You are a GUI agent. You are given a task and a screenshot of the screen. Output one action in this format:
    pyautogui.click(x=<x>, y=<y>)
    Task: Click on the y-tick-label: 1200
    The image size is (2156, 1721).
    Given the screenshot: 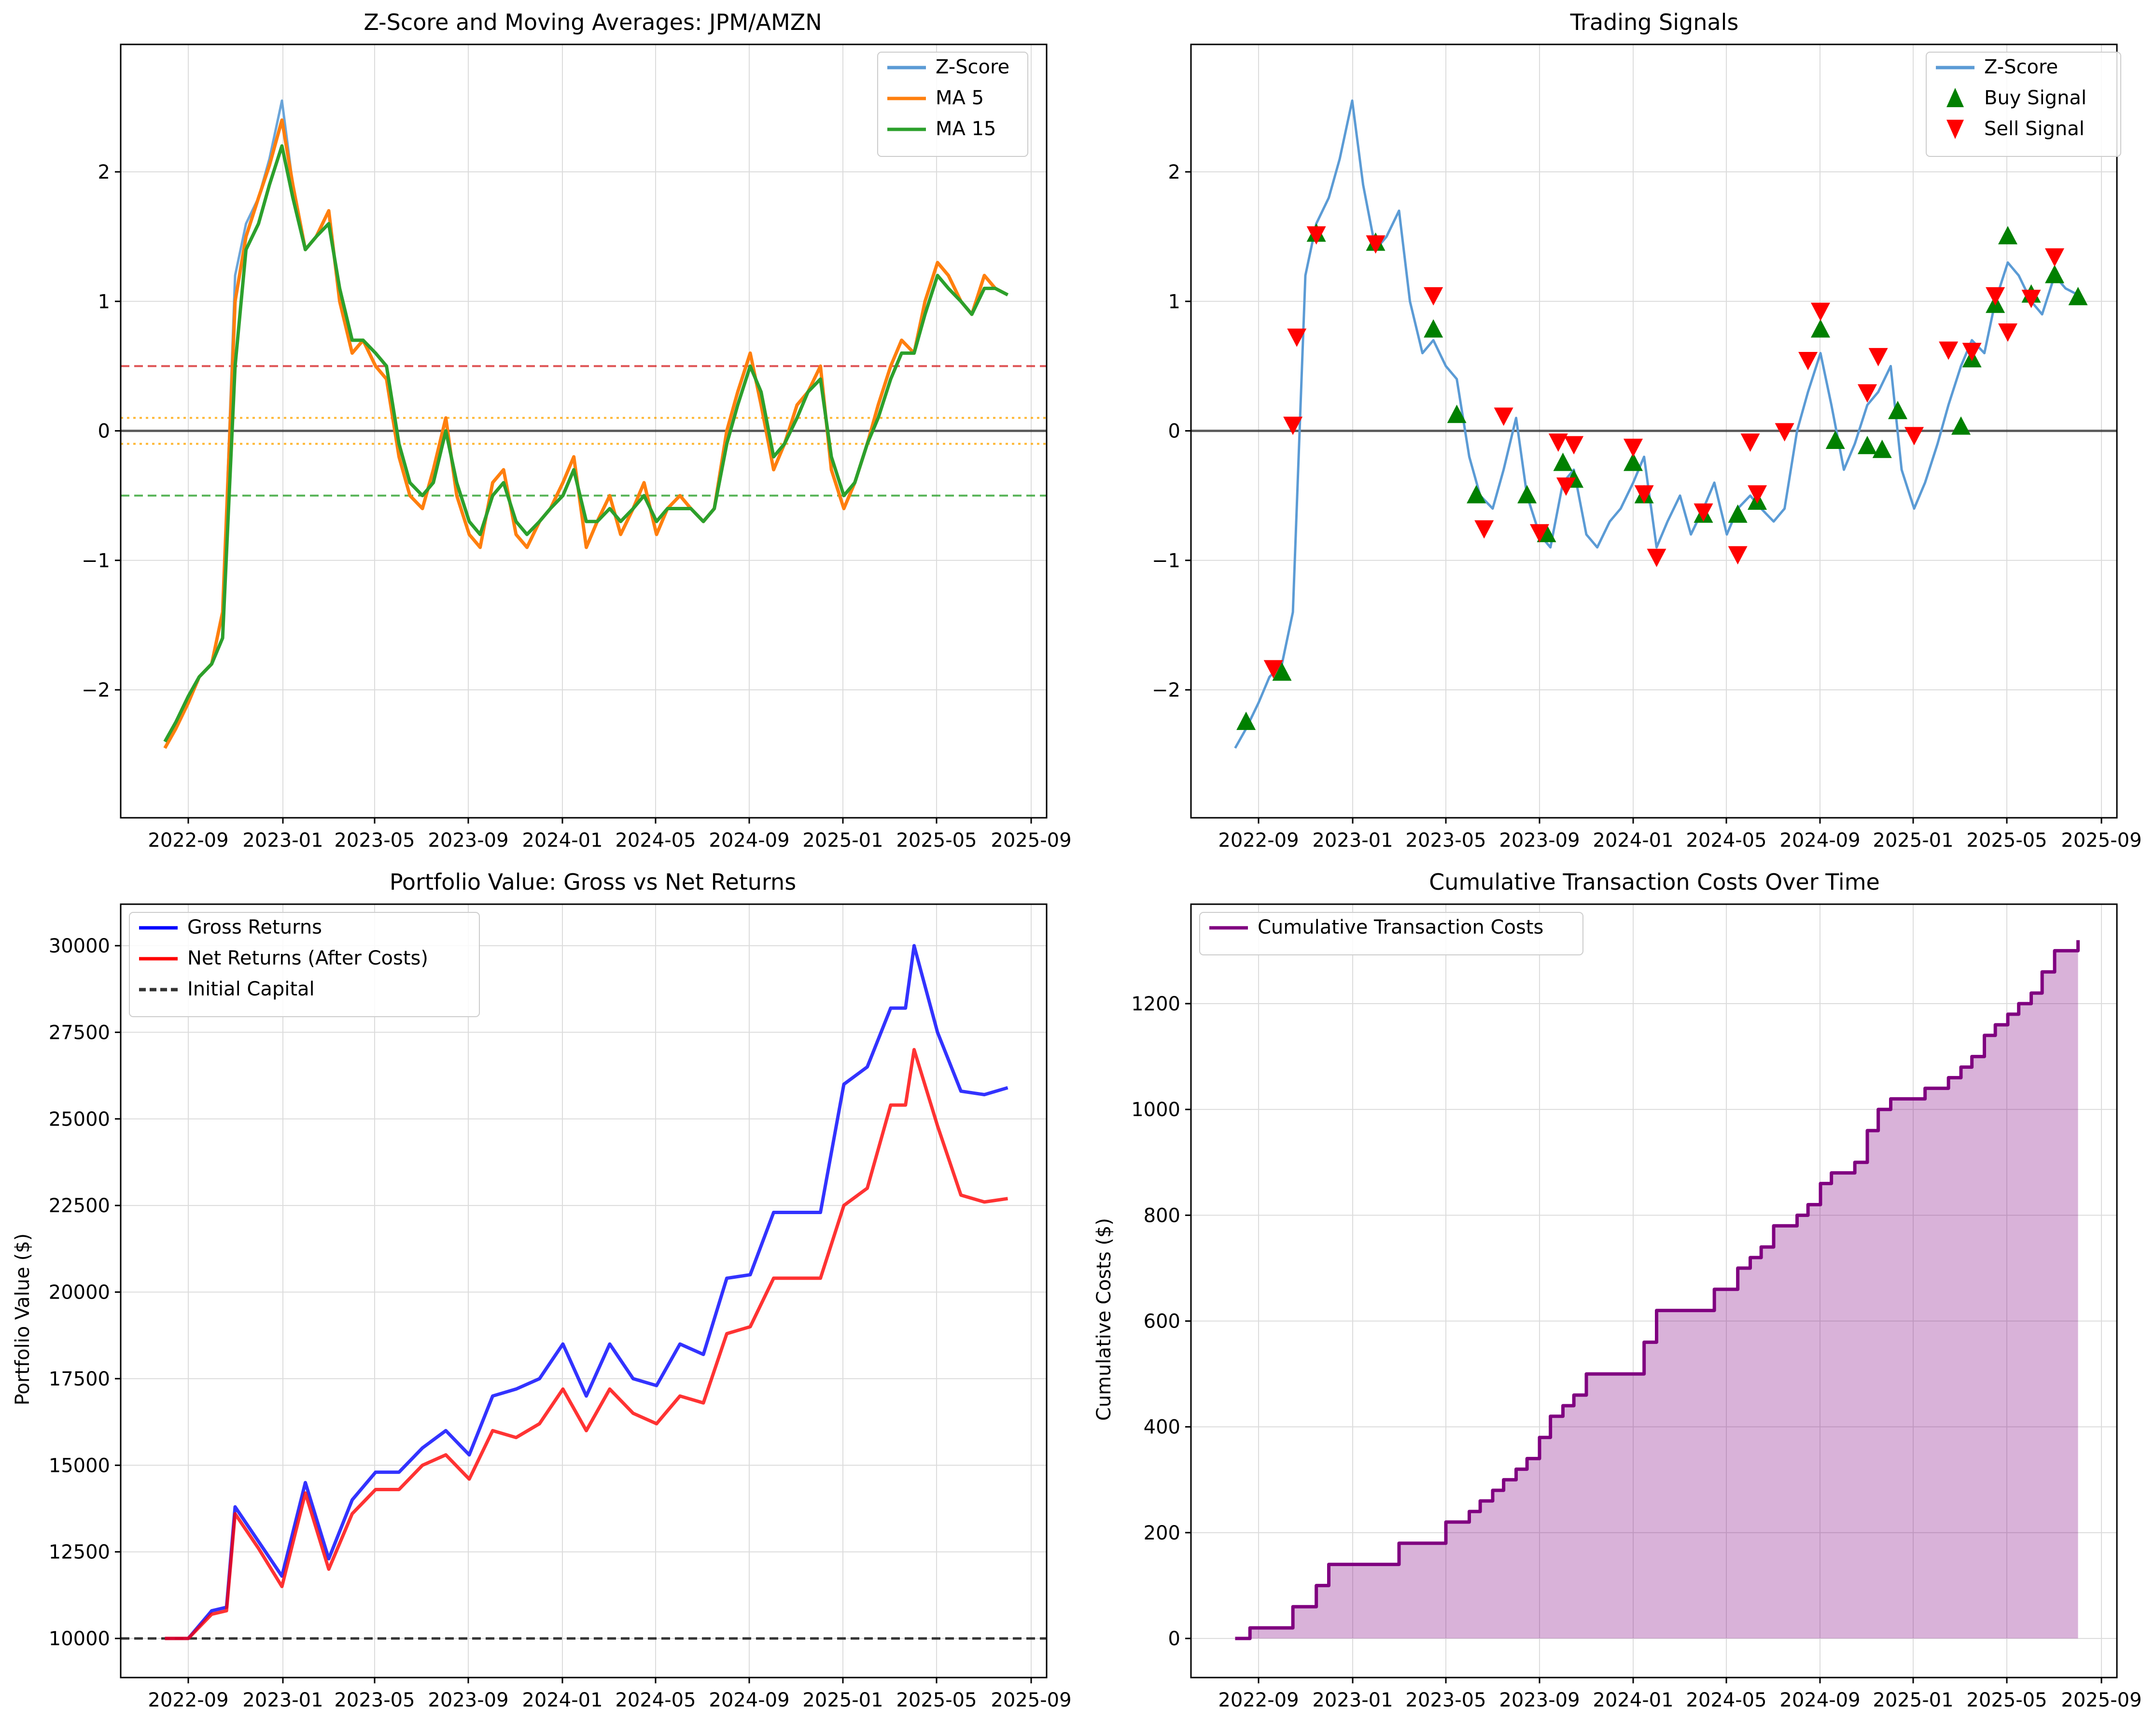 What is the action you would take?
    pyautogui.click(x=1156, y=1004)
    